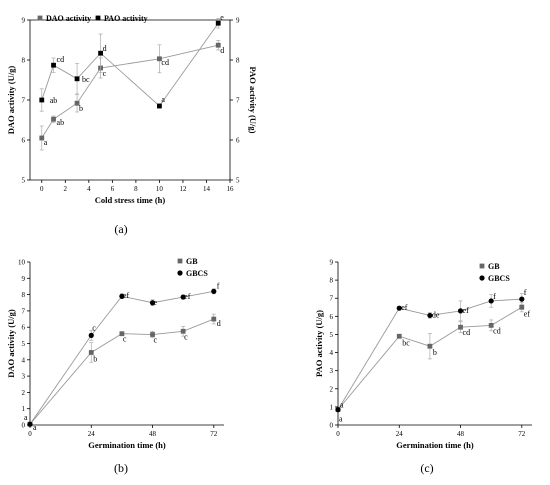 This screenshot has height=485, width=550. Describe the element at coordinates (130, 64) in the screenshot. I see `series-line-pao-activity` at that location.